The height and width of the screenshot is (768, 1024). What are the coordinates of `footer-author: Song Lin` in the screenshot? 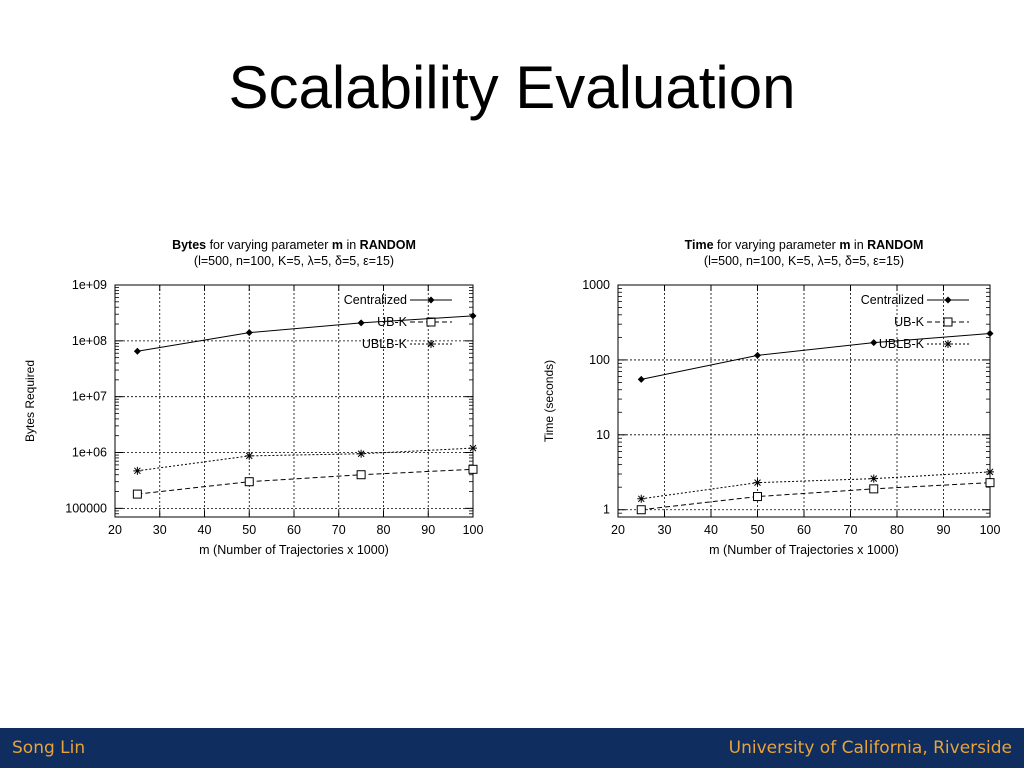 It's located at (49, 748).